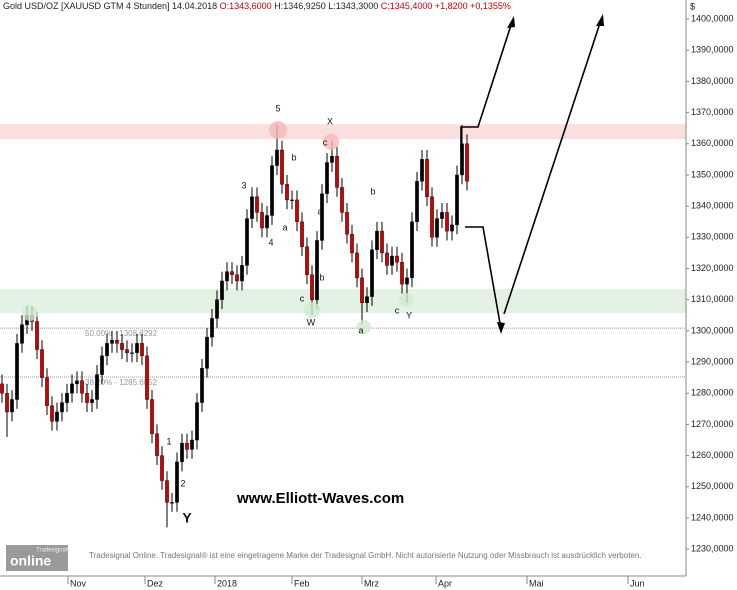  Describe the element at coordinates (182, 483) in the screenshot. I see `wave-label: 2` at that location.